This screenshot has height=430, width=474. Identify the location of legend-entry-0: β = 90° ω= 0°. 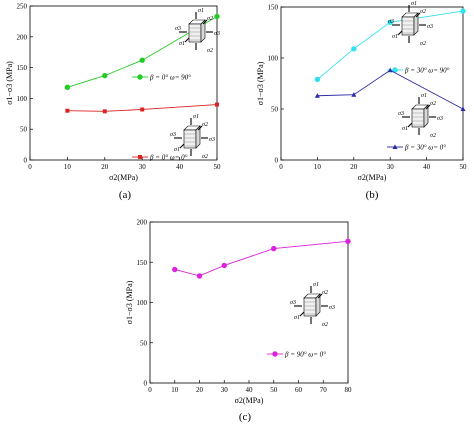
(296, 355).